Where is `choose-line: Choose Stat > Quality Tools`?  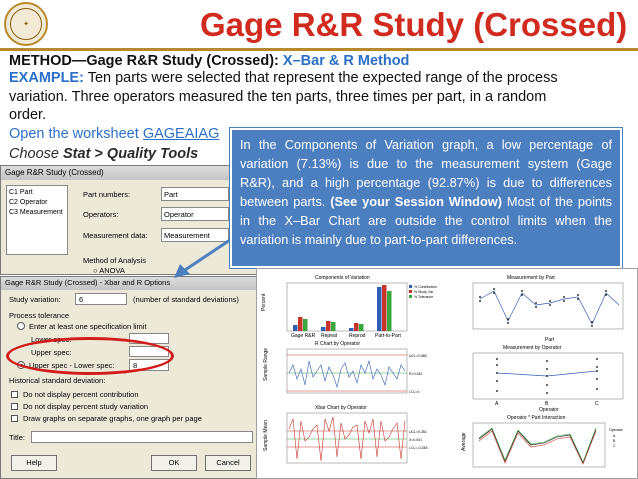
choose-line: Choose Stat > Quality Tools is located at coordinates (103, 154).